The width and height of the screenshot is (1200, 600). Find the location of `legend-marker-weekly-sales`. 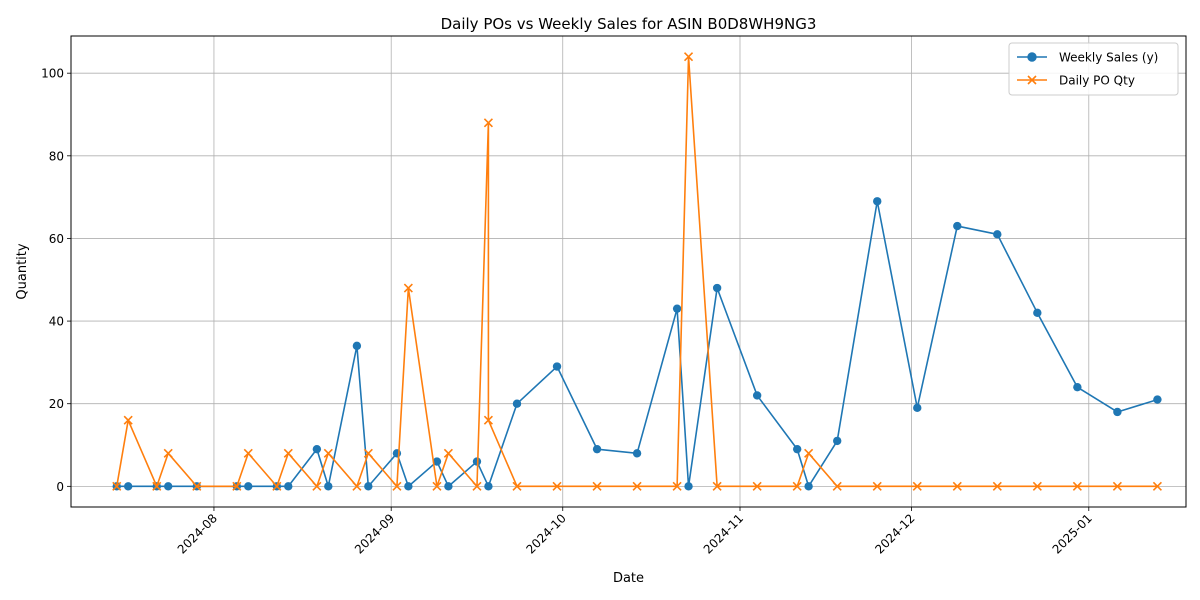

legend-marker-weekly-sales is located at coordinates (1032, 57).